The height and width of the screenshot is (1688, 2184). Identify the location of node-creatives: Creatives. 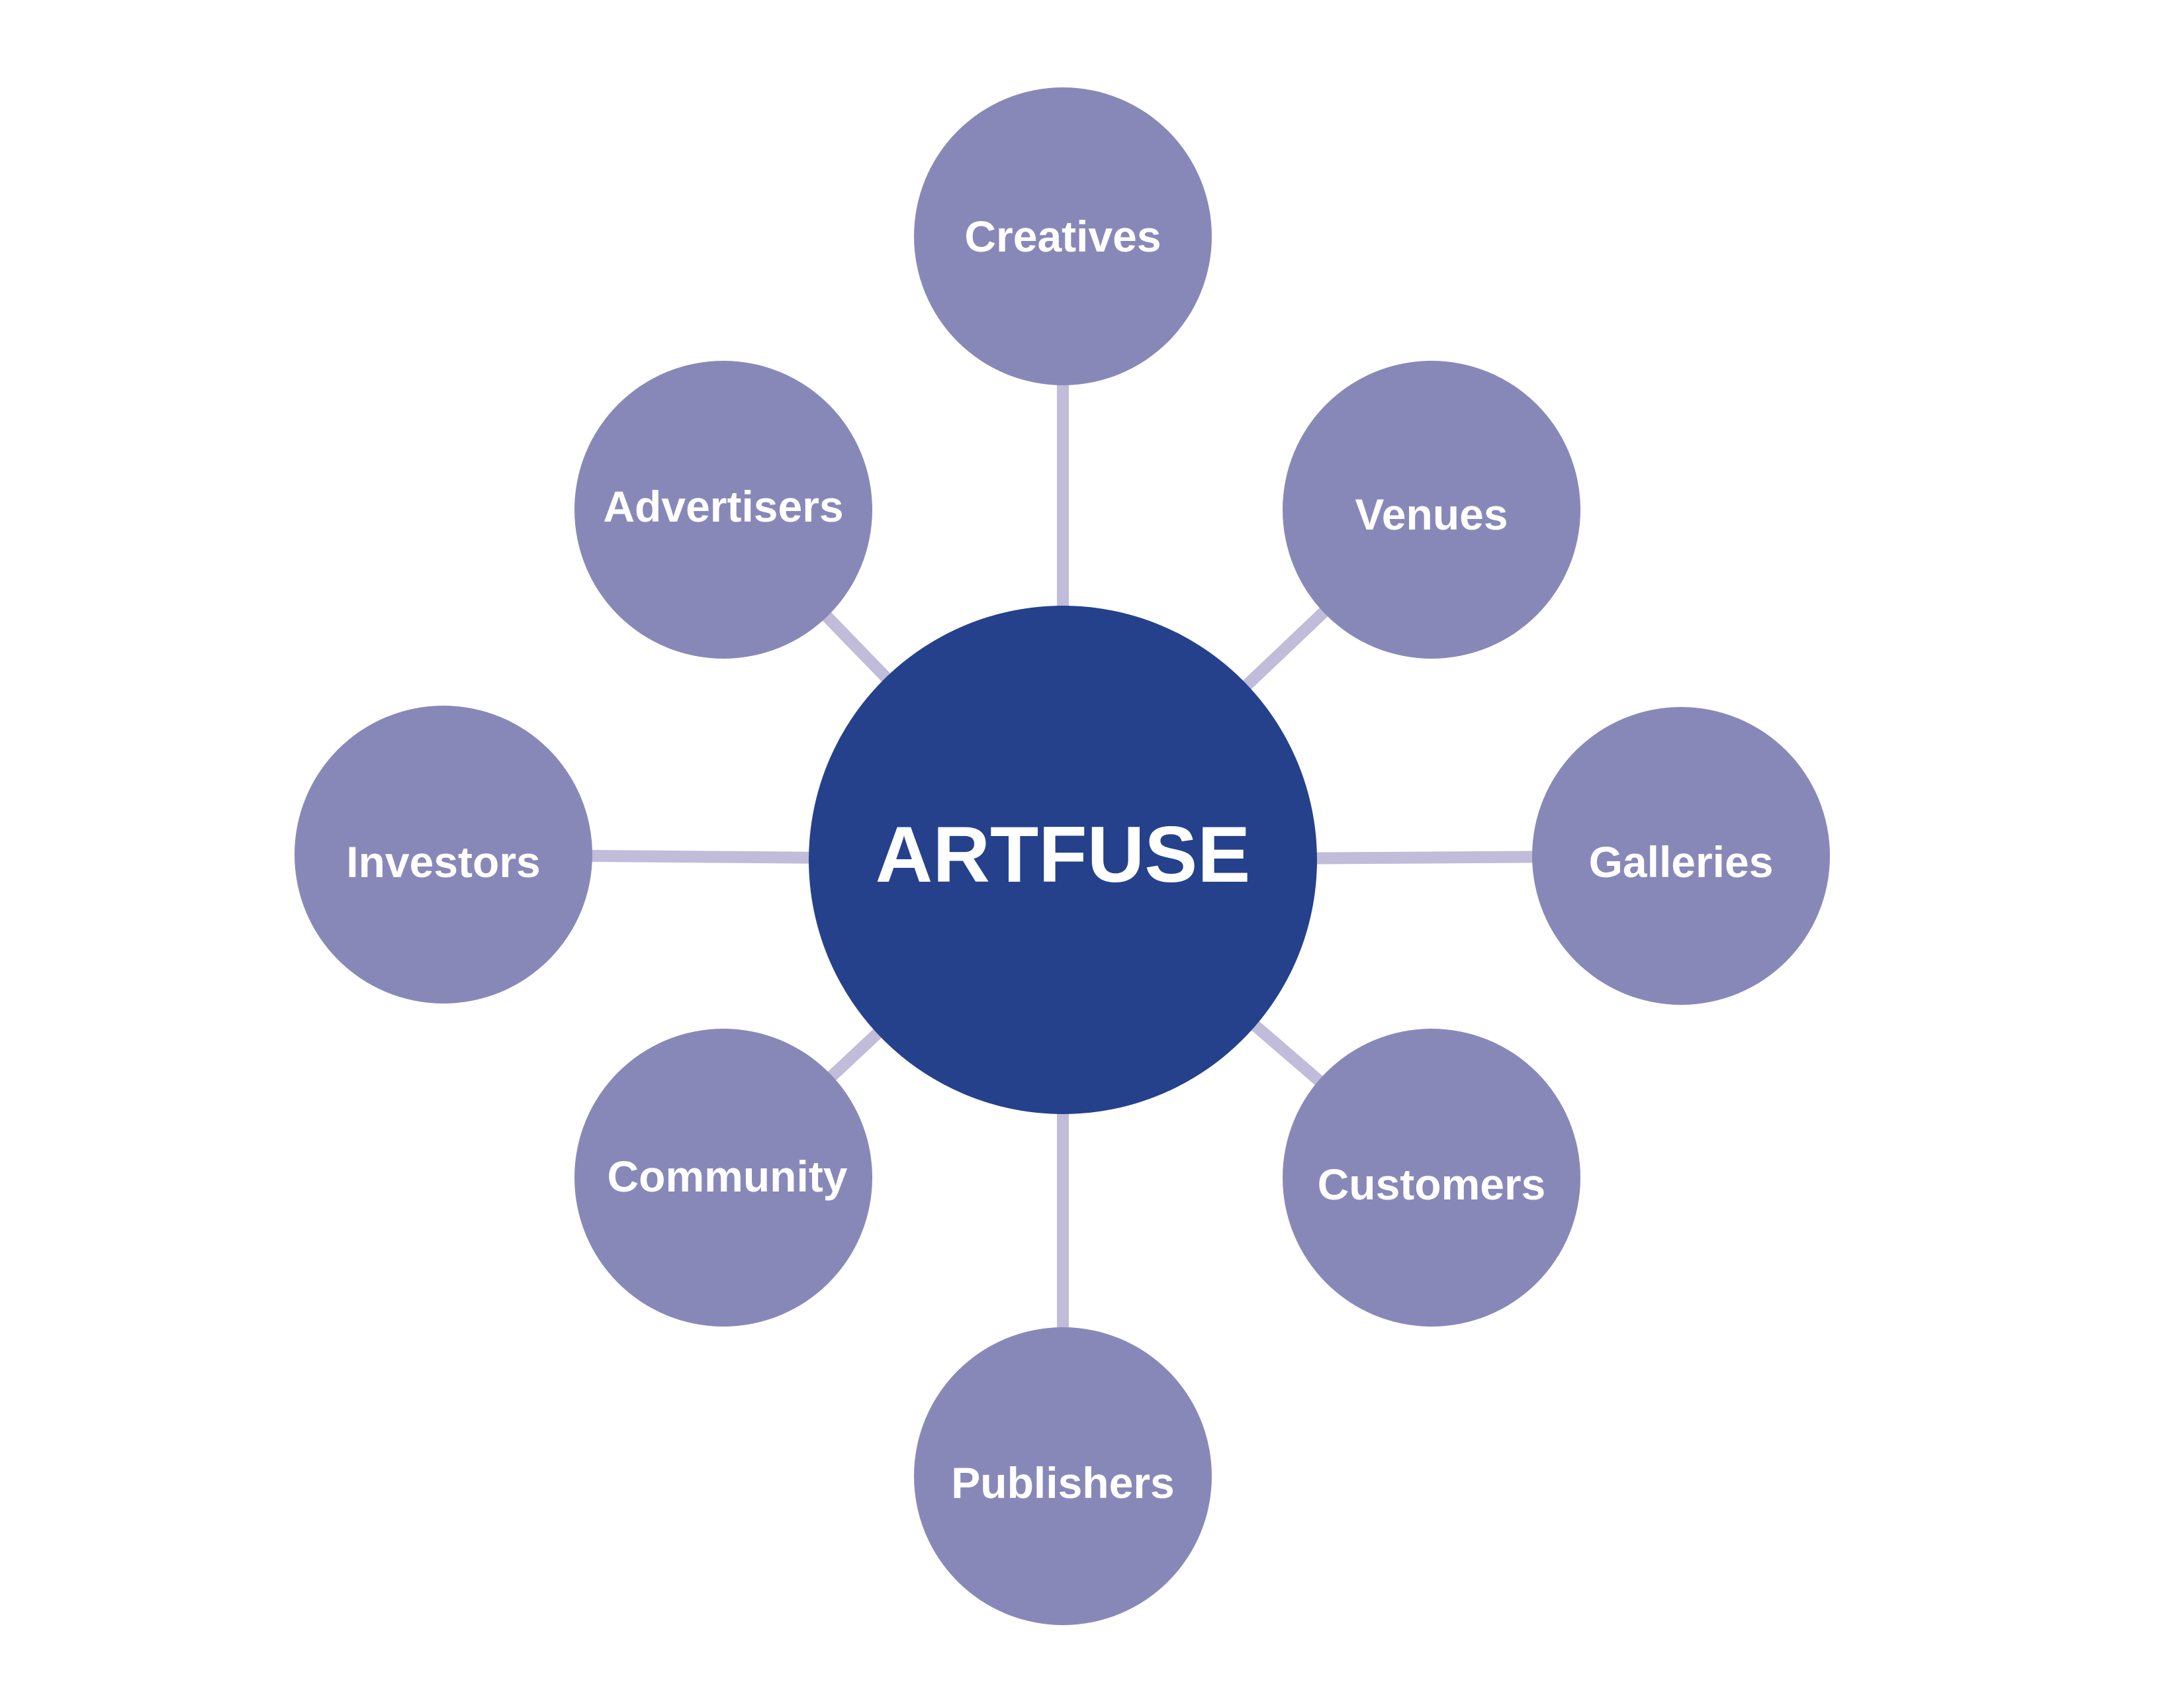
(1063, 236).